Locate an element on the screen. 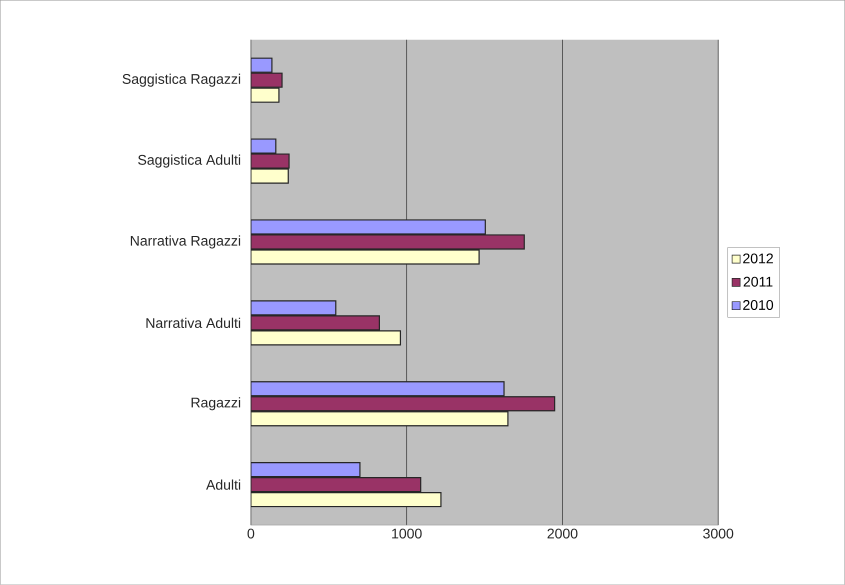  x-tick-label: 3000 is located at coordinates (718, 533).